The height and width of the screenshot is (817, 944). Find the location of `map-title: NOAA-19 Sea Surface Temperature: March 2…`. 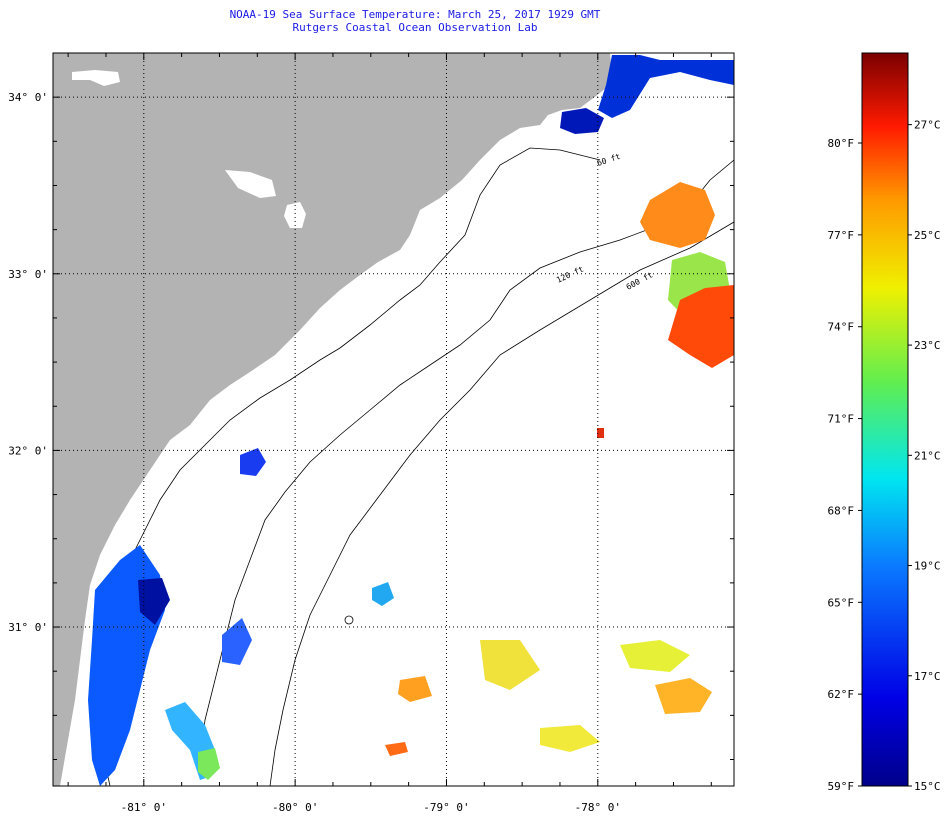

map-title: NOAA-19 Sea Surface Temperature: March 2… is located at coordinates (415, 14).